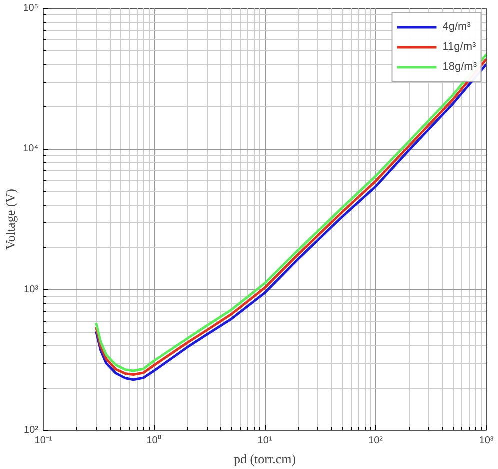 This screenshot has height=469, width=498. Describe the element at coordinates (459, 67) in the screenshot. I see `legend-label: 18g/m³` at that location.